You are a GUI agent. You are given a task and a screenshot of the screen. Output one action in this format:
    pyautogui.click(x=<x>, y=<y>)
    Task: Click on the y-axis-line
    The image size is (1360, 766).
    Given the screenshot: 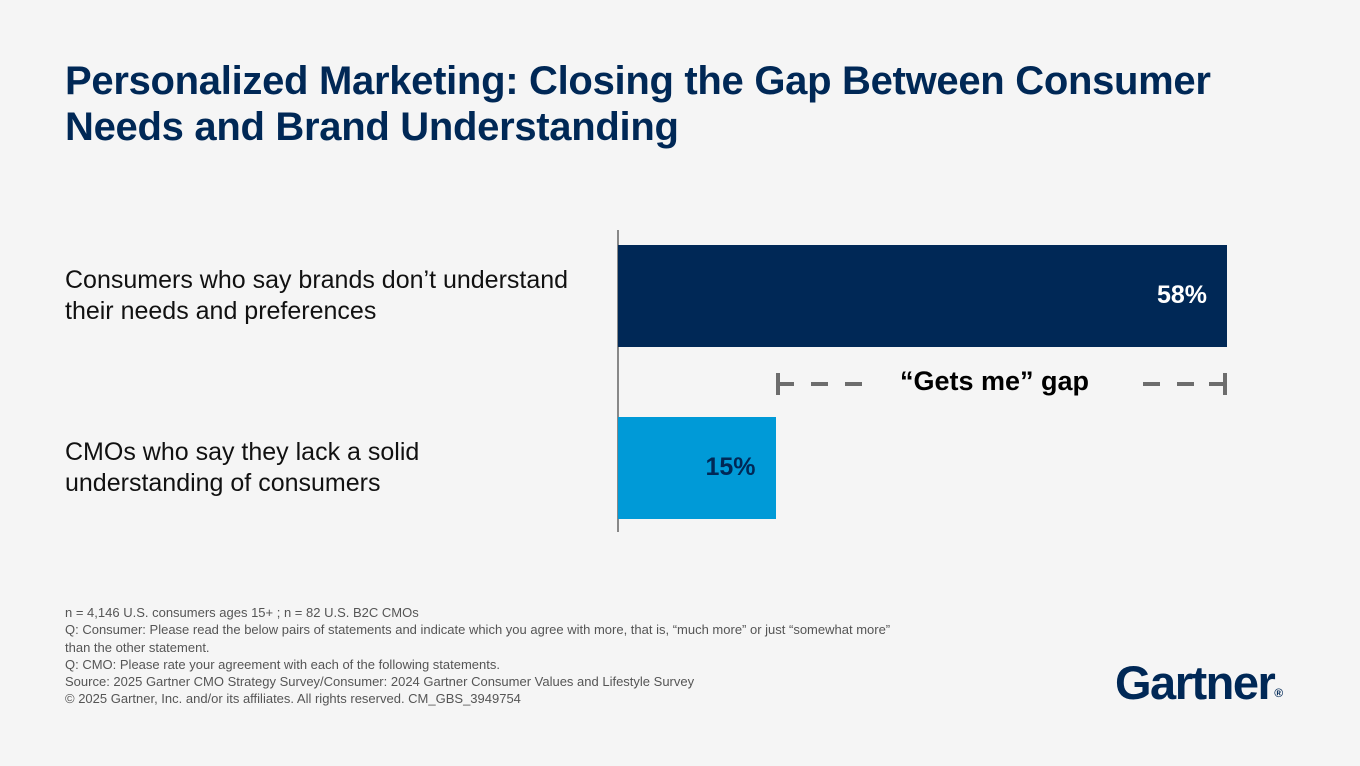 What is the action you would take?
    pyautogui.click(x=618, y=381)
    